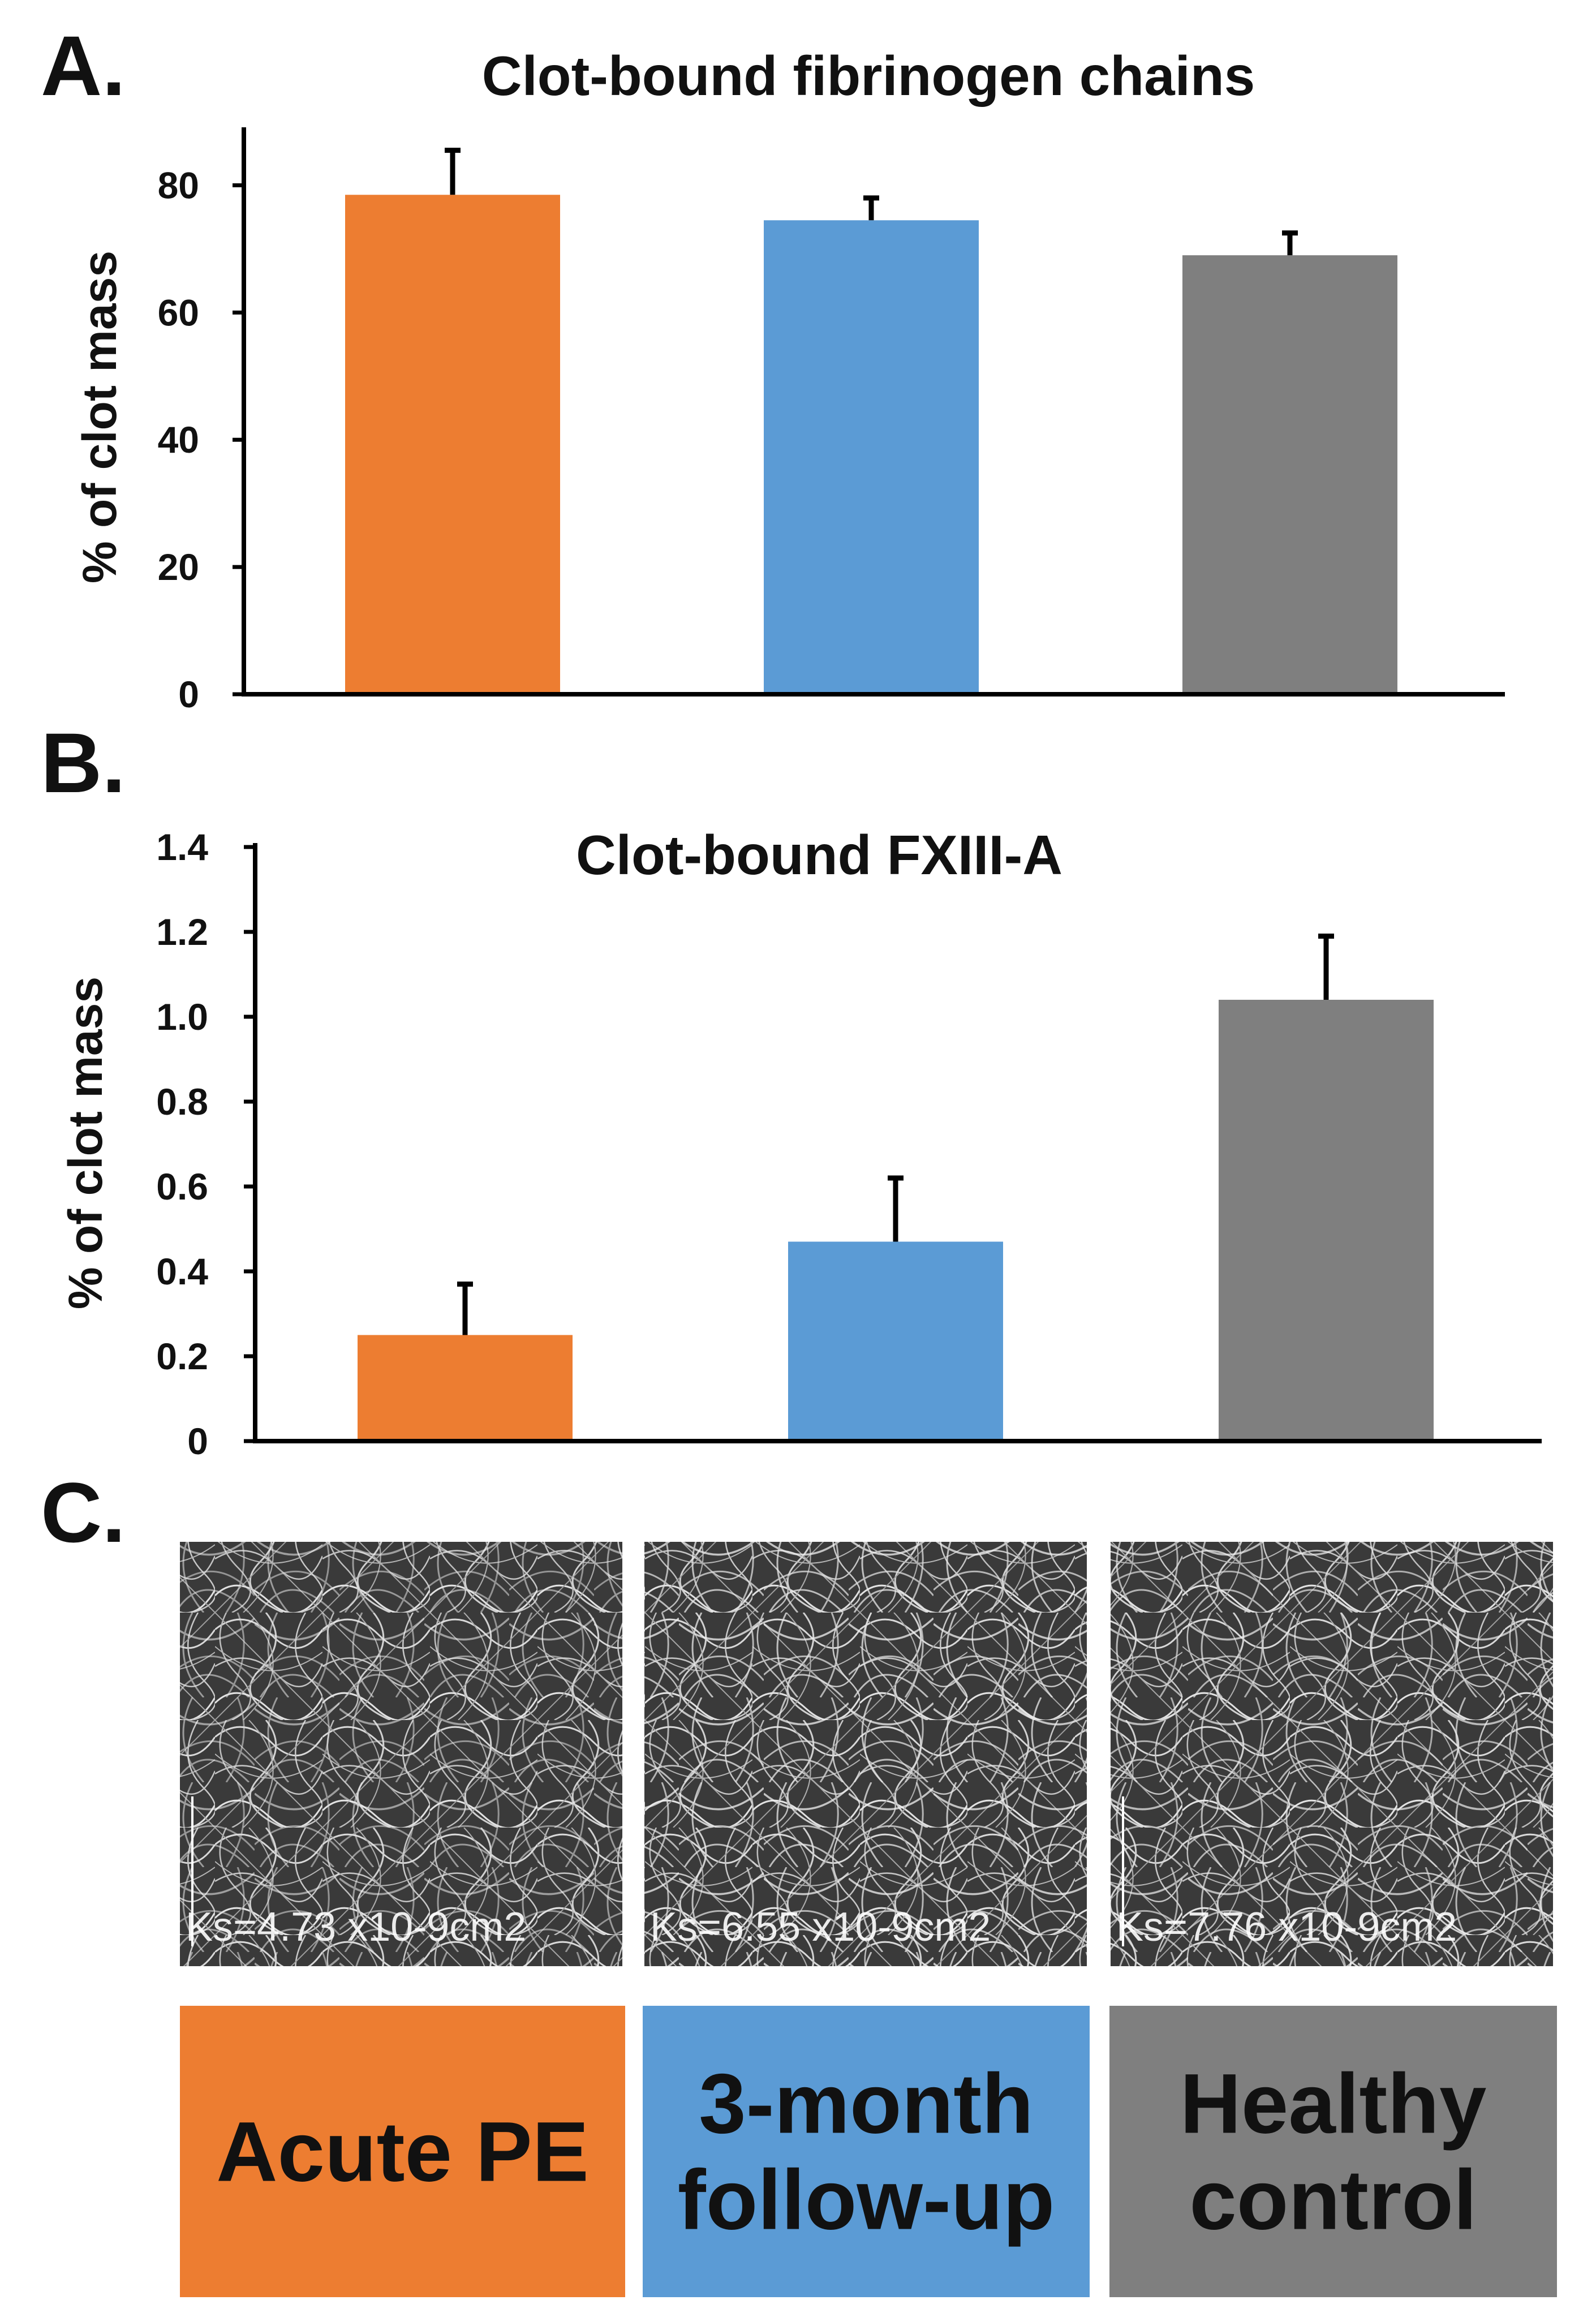 This screenshot has height=2300, width=1596. I want to click on legend-label-healthy: Healthy, so click(1334, 2103).